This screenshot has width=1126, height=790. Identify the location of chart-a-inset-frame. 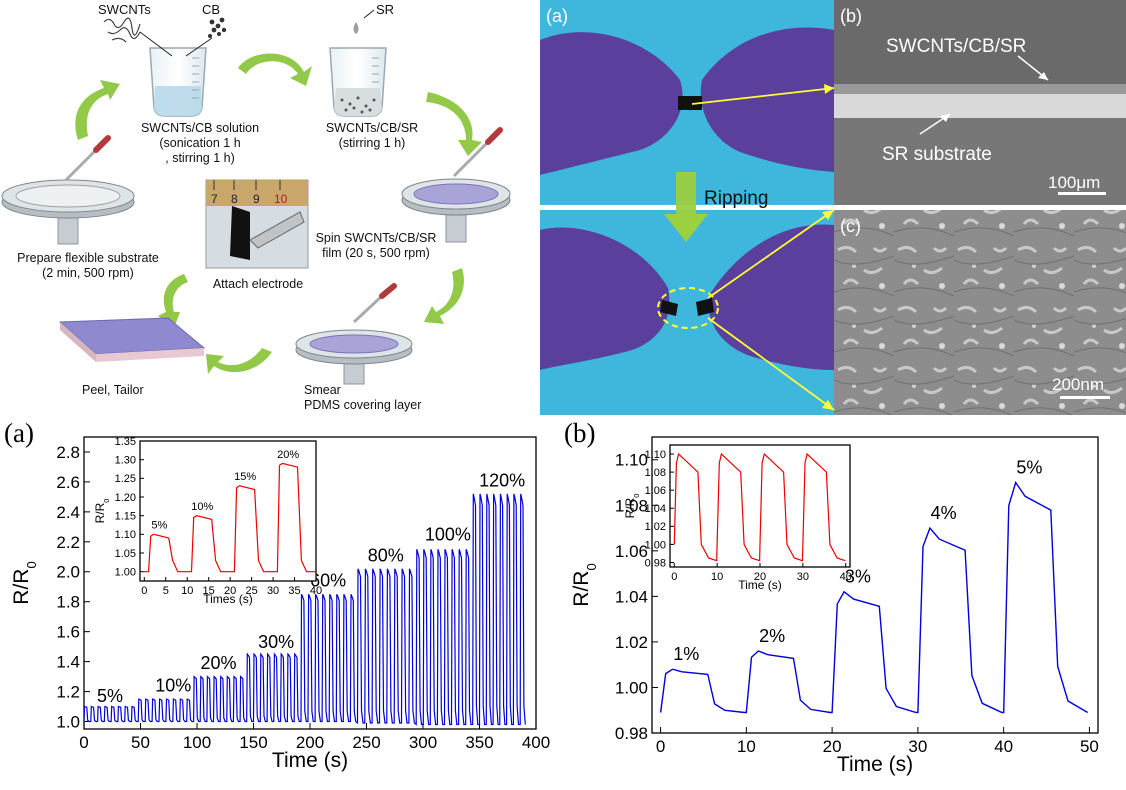
(228, 511).